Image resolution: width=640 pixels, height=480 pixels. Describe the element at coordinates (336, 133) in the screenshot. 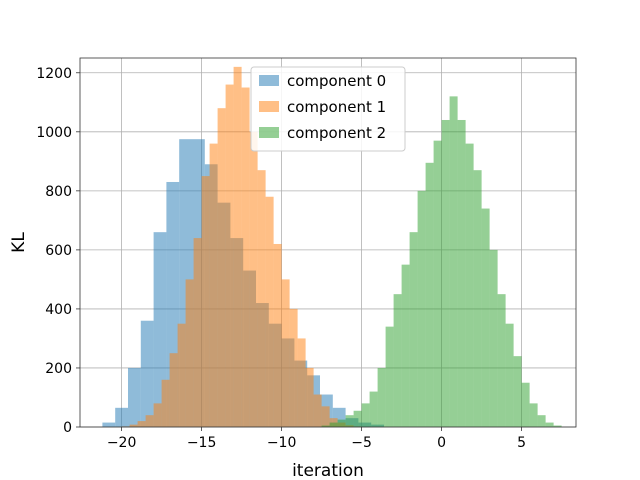

I see `legend-label-component-2: component 2` at that location.